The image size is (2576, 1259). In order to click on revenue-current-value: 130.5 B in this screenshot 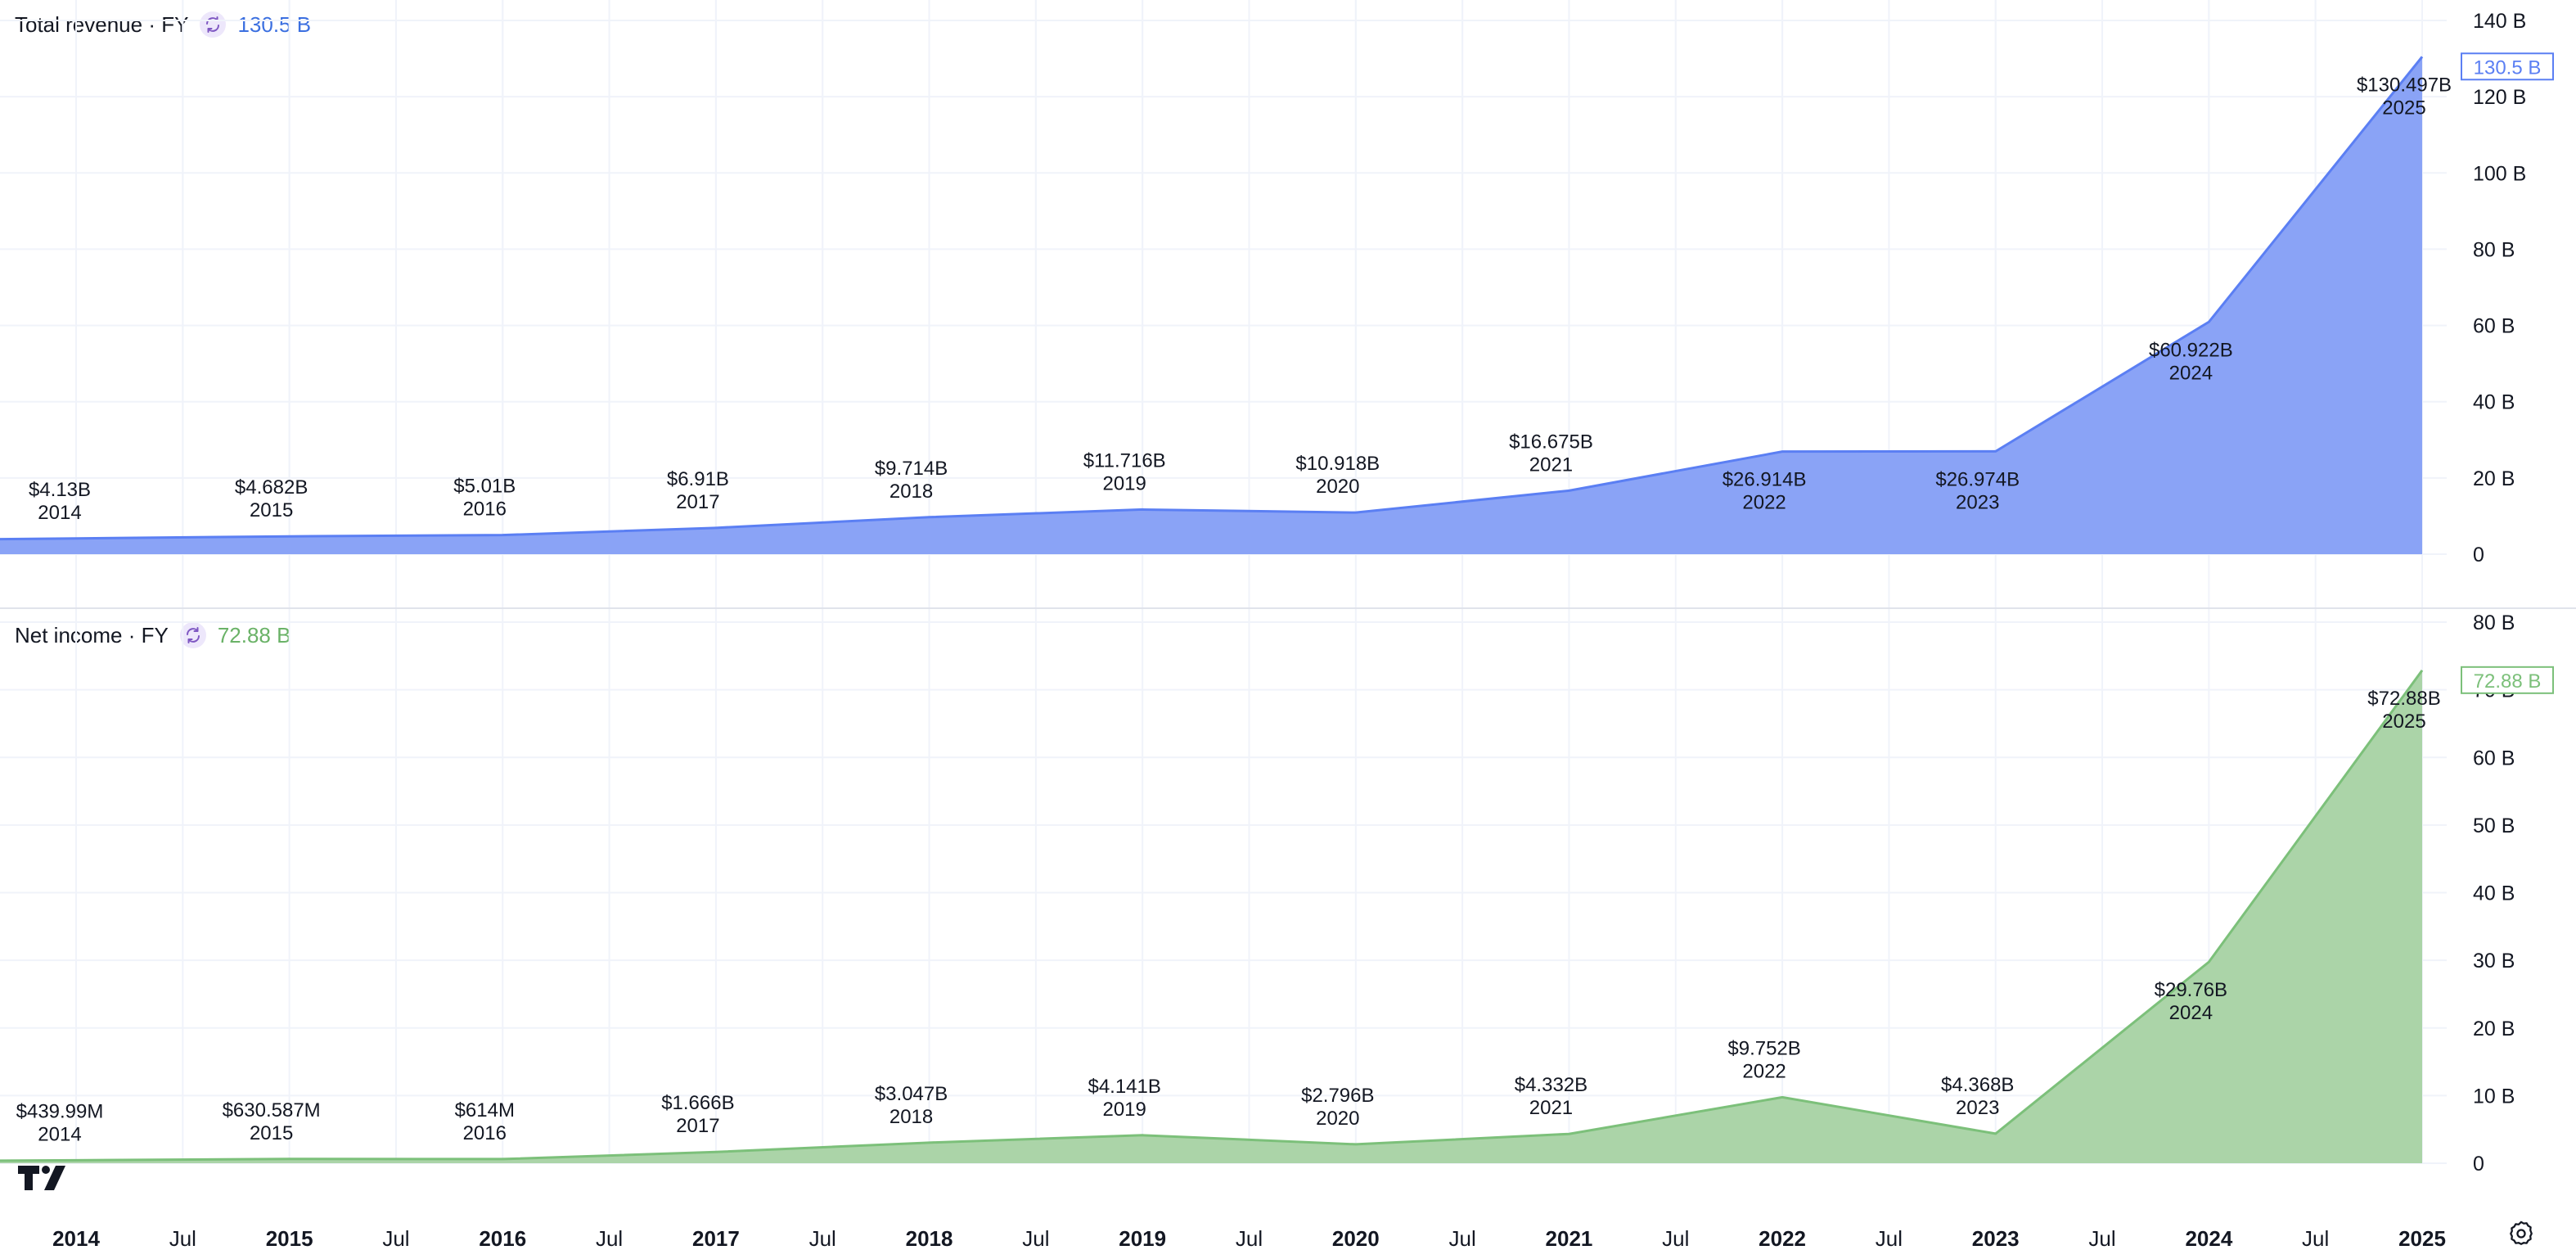, I will do `click(274, 24)`.